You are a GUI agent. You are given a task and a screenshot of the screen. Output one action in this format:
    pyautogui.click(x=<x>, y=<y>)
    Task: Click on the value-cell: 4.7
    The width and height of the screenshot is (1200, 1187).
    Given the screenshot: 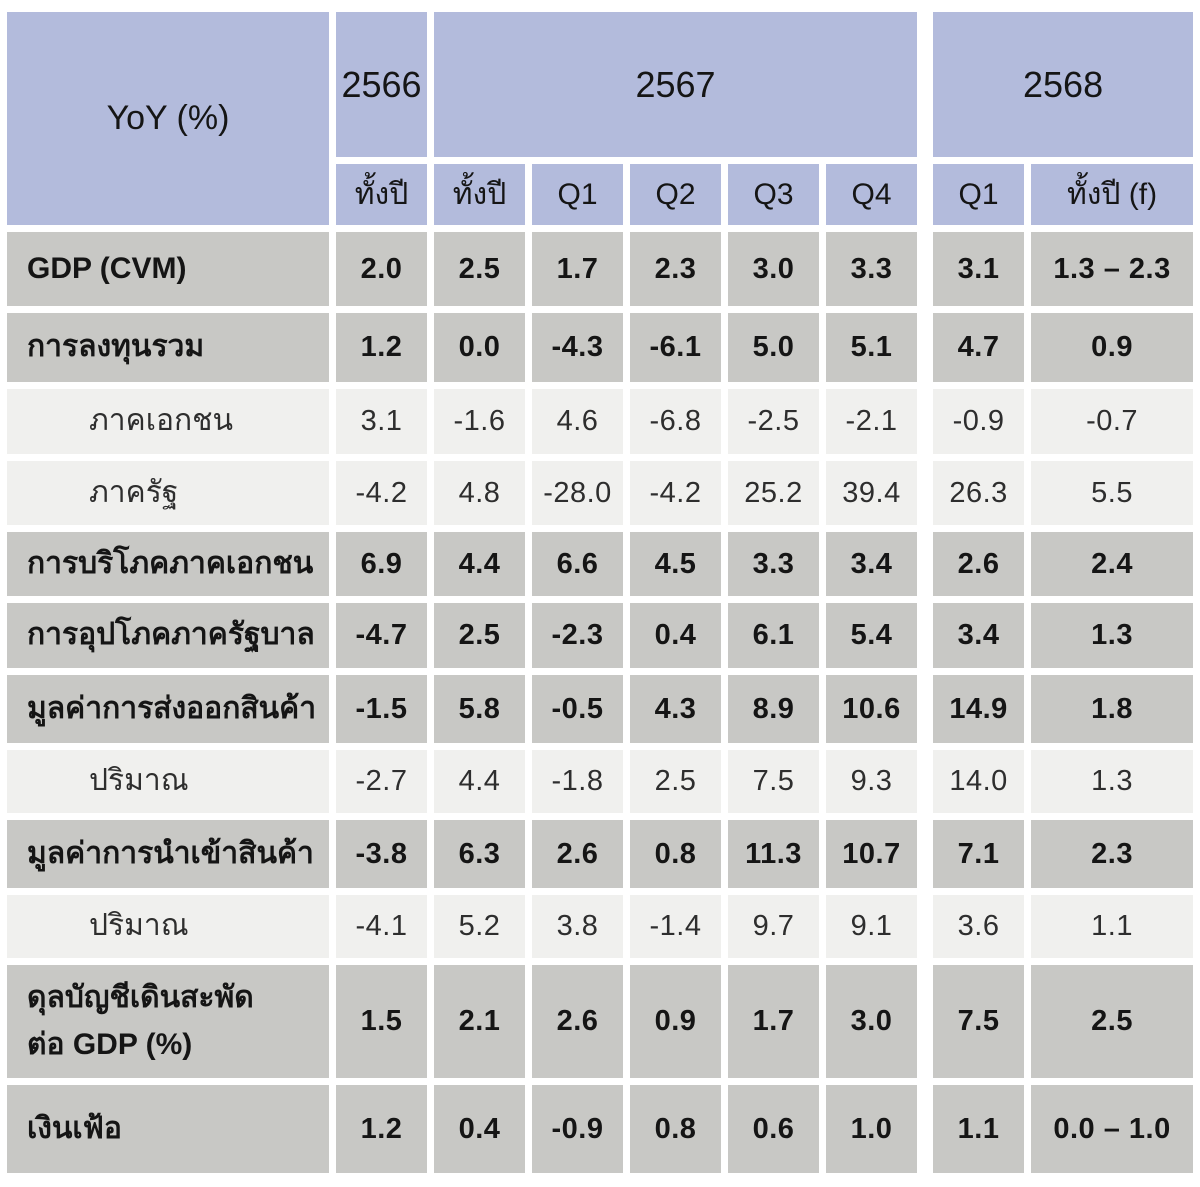 What is the action you would take?
    pyautogui.click(x=974, y=347)
    